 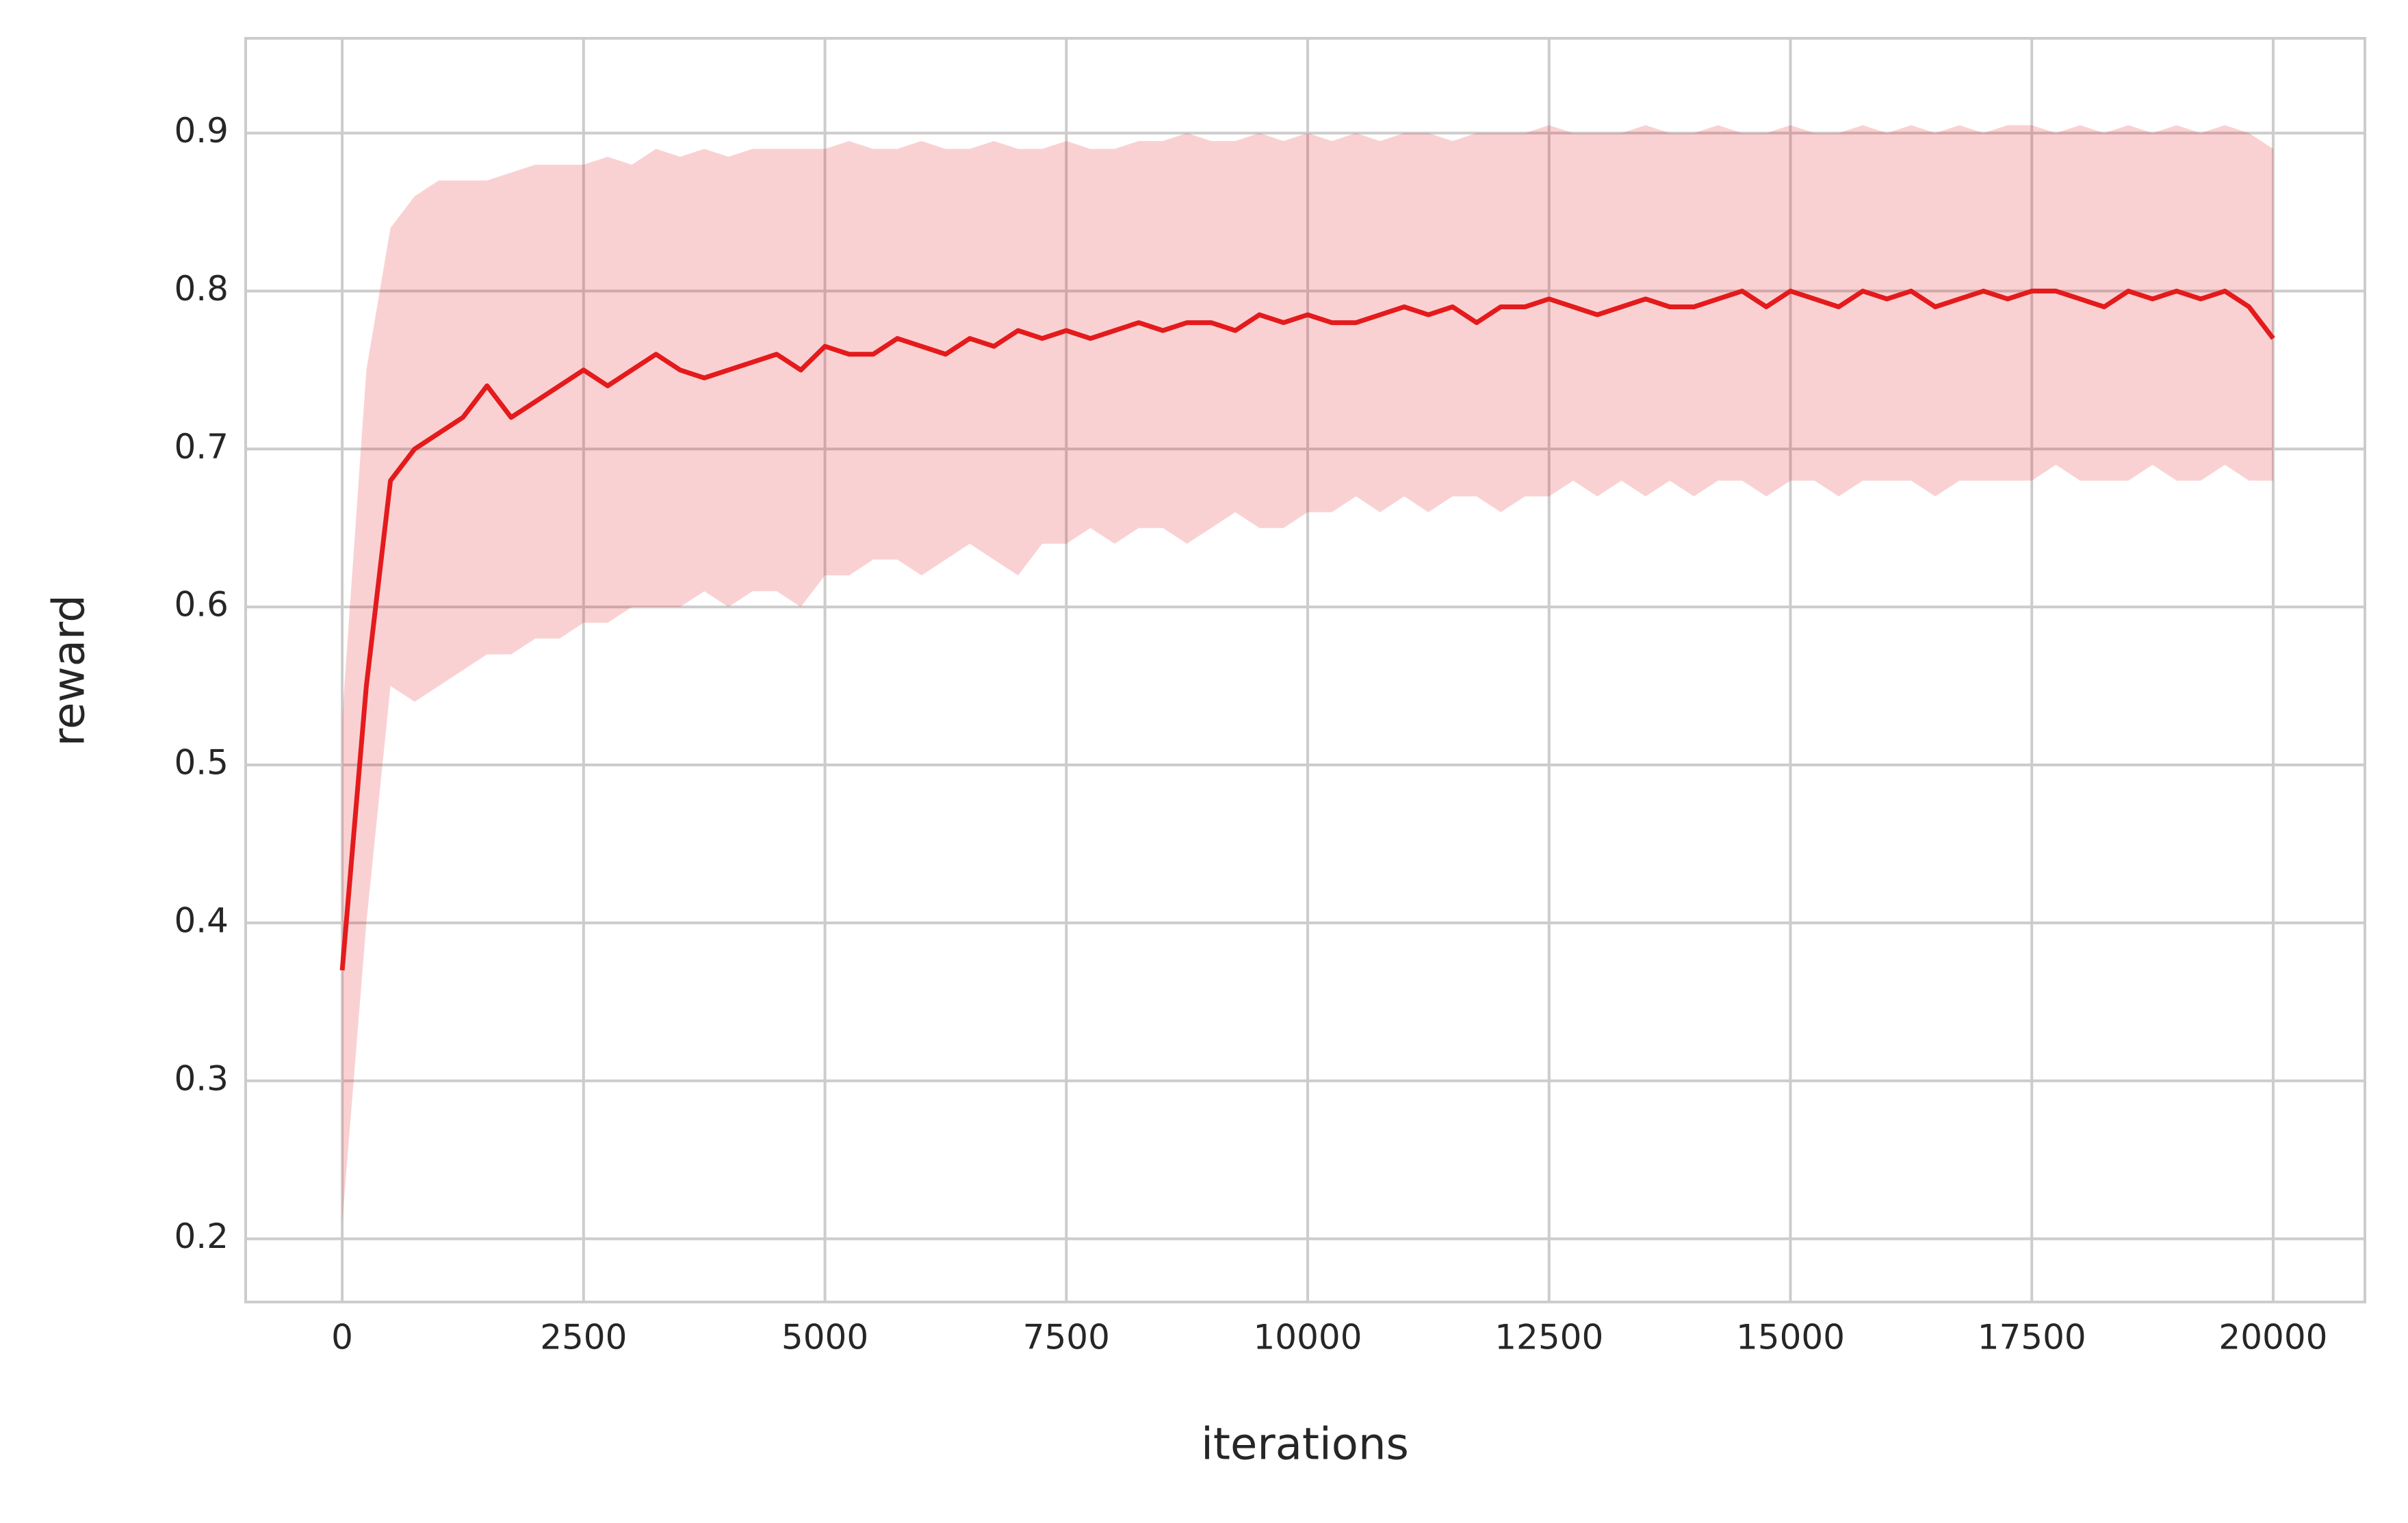 I want to click on y-tick-label: 0.8, so click(x=201, y=289).